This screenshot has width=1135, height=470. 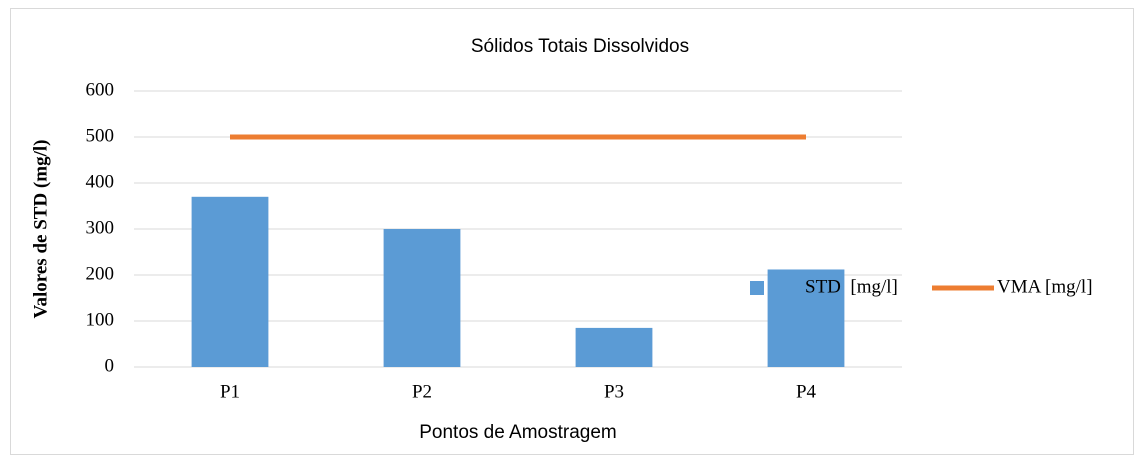 What do you see at coordinates (614, 391) in the screenshot?
I see `x-tick-label: P3` at bounding box center [614, 391].